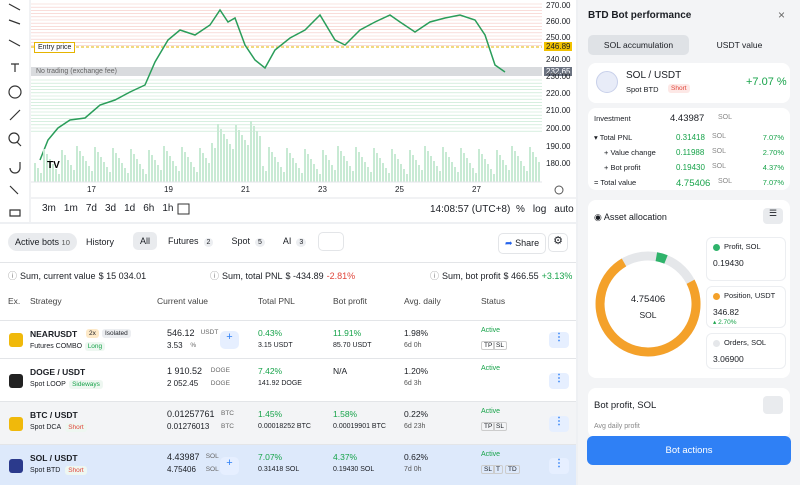  What do you see at coordinates (240, 241) in the screenshot?
I see `filter-label: Spot` at bounding box center [240, 241].